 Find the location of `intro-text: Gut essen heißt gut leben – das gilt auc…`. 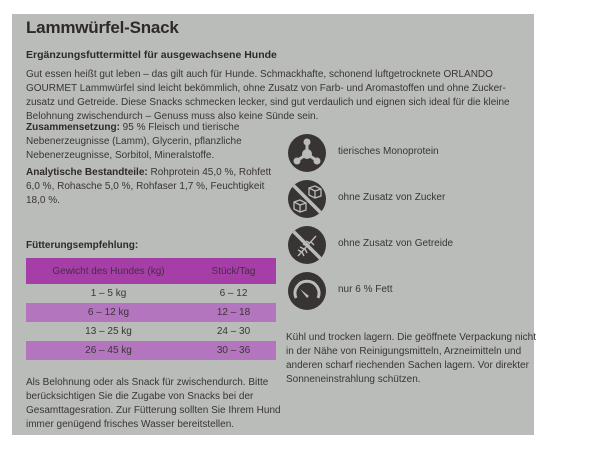

intro-text: Gut essen heißt gut leben – das gilt auc… is located at coordinates (268, 95).